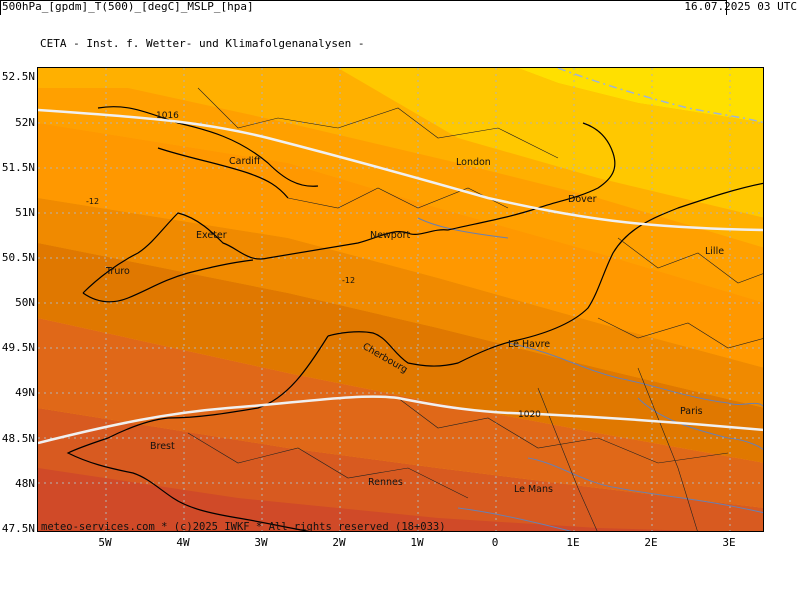 This screenshot has height=600, width=800. Describe the element at coordinates (473, 162) in the screenshot. I see `city-label-london: London` at that location.